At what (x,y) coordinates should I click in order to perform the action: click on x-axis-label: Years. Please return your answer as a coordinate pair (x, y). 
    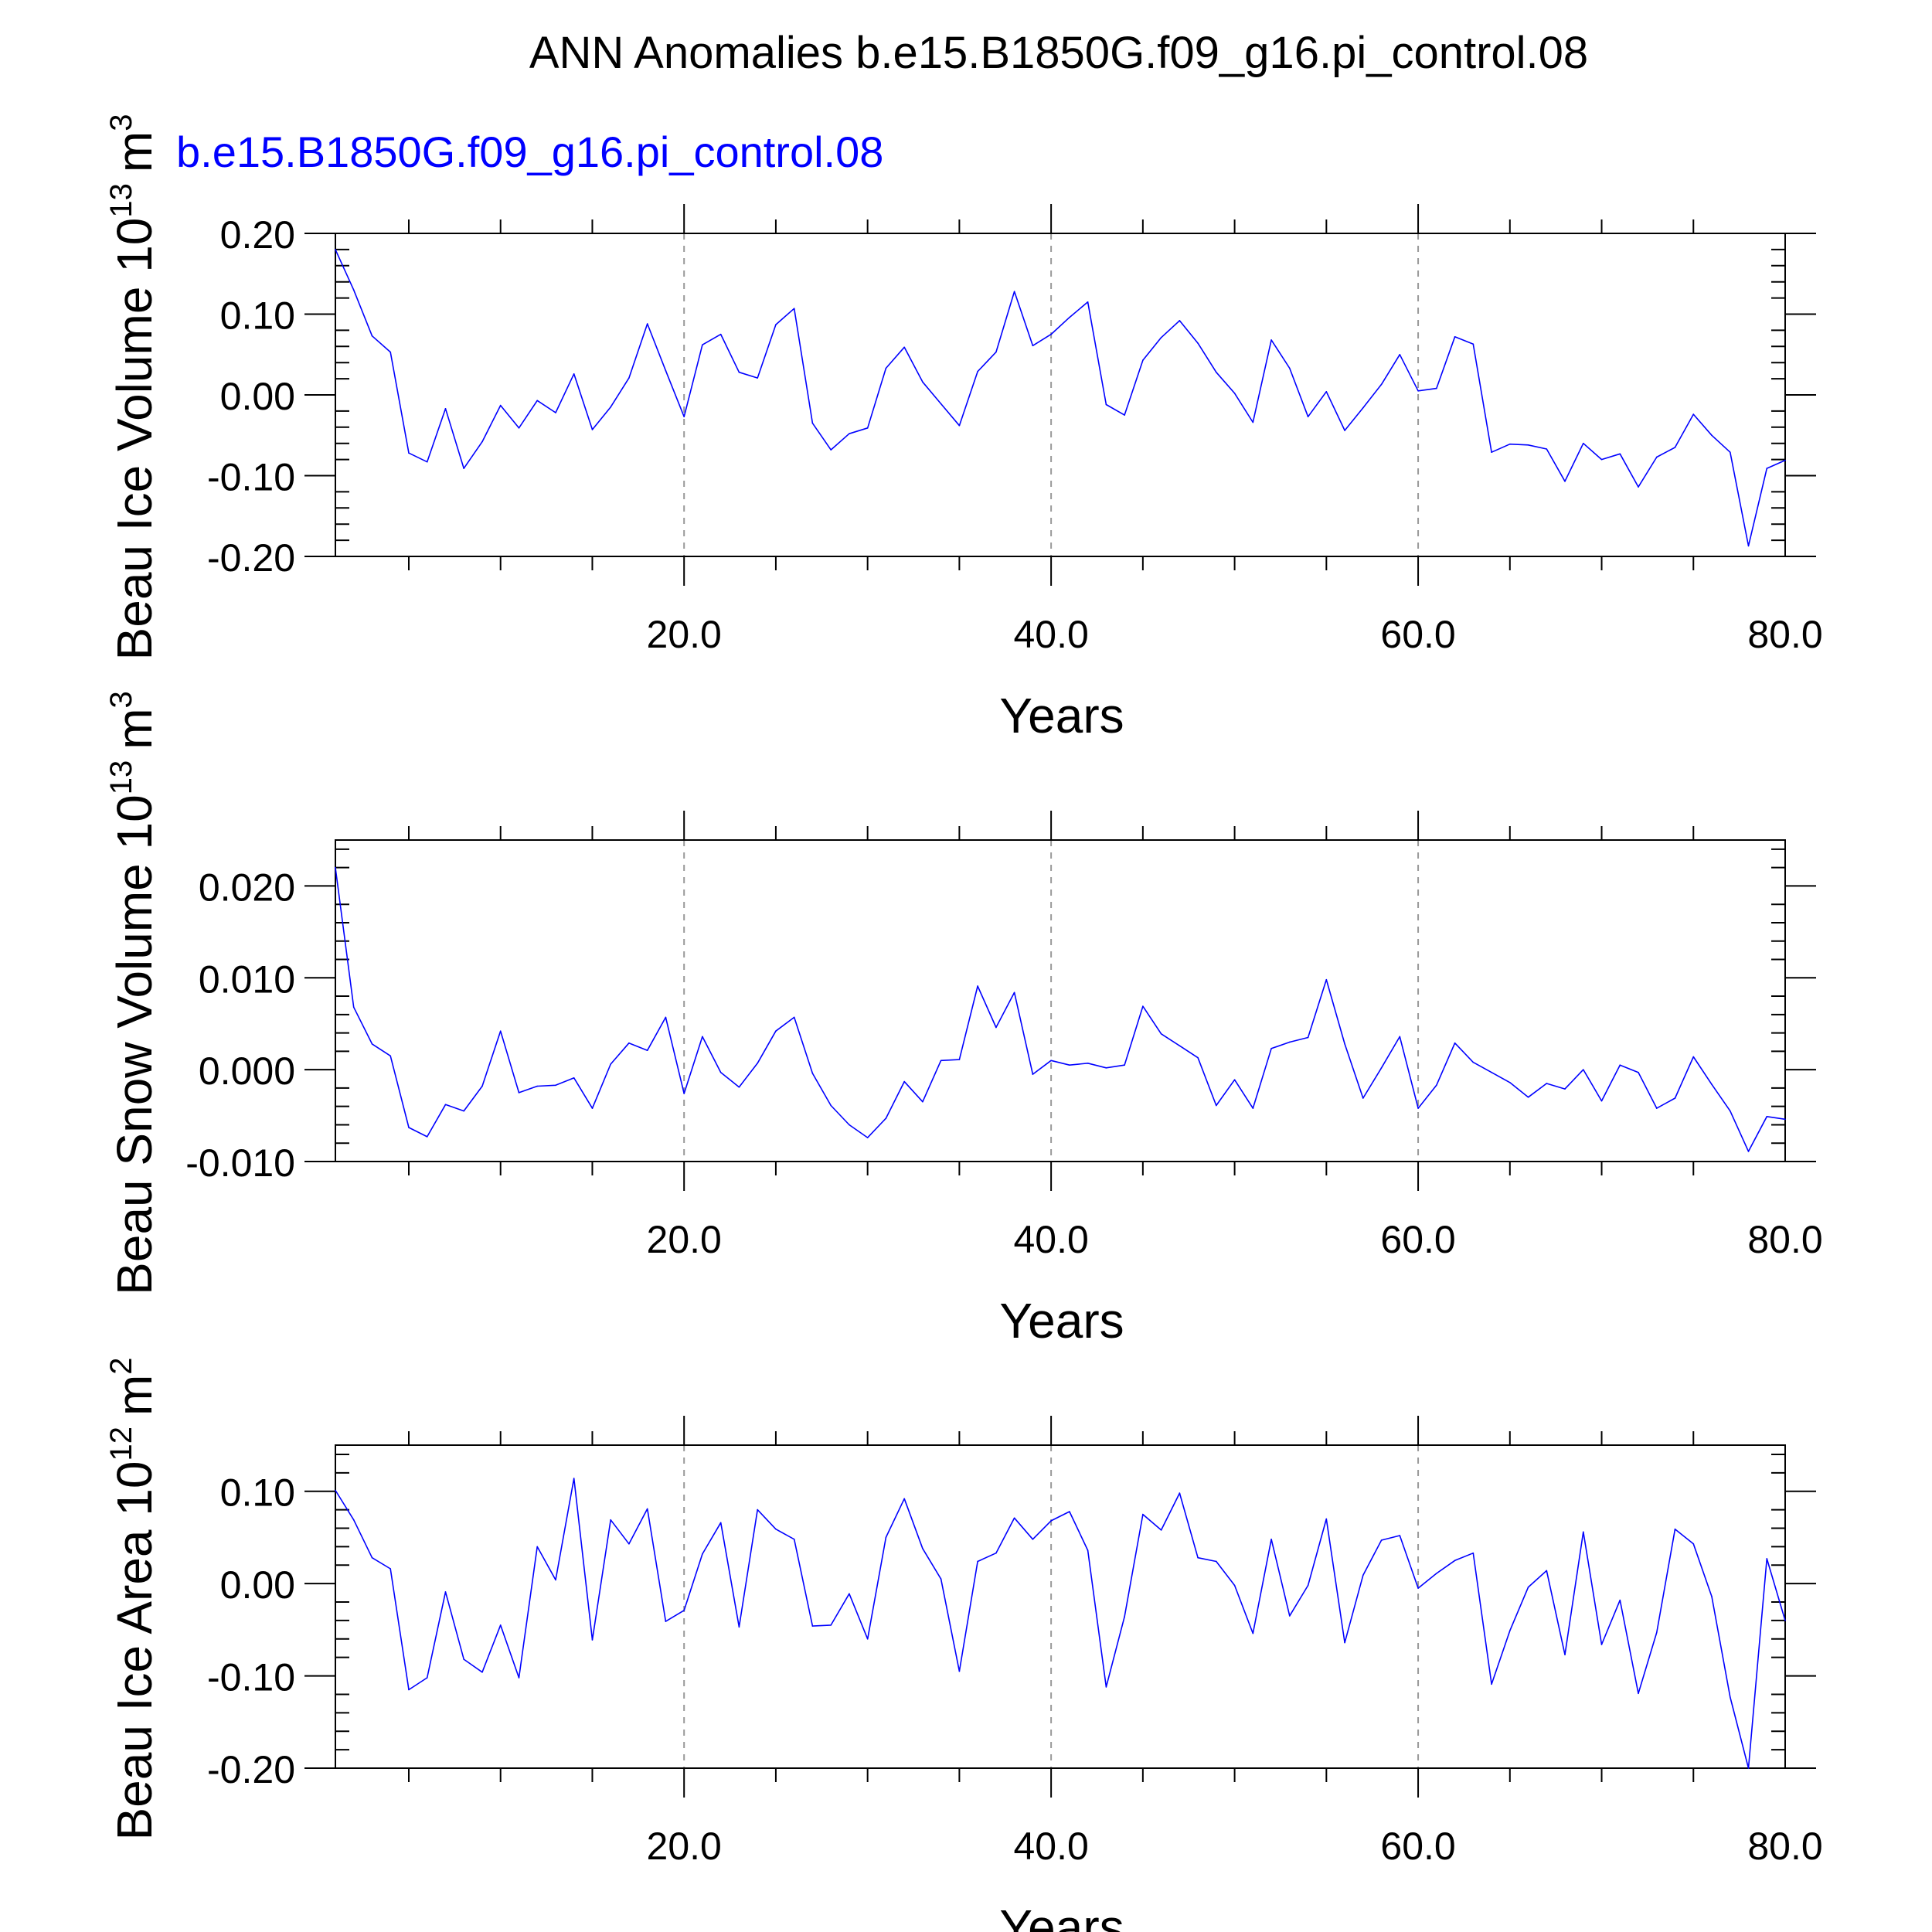
    Looking at the image, I should click on (1062, 716).